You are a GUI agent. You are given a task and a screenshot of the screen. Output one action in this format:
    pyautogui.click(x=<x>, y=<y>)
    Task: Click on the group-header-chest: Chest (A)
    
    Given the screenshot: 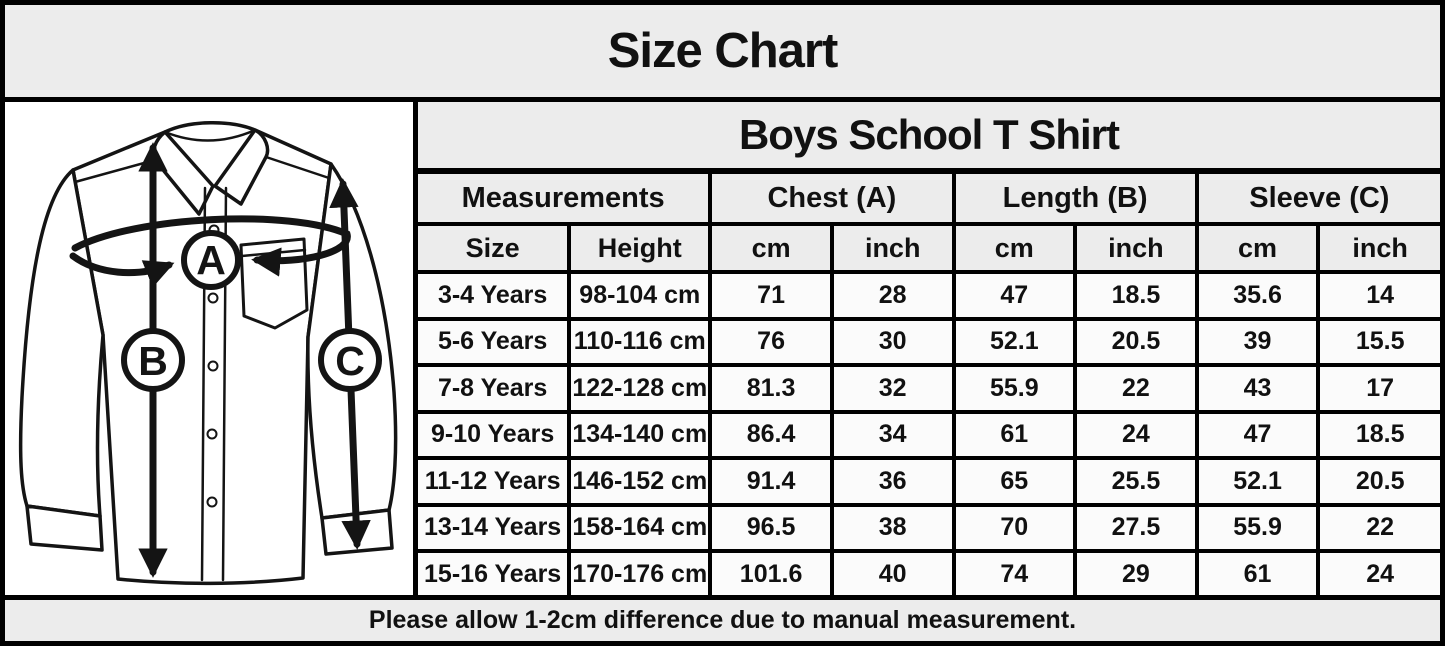 What is the action you would take?
    pyautogui.click(x=832, y=197)
    